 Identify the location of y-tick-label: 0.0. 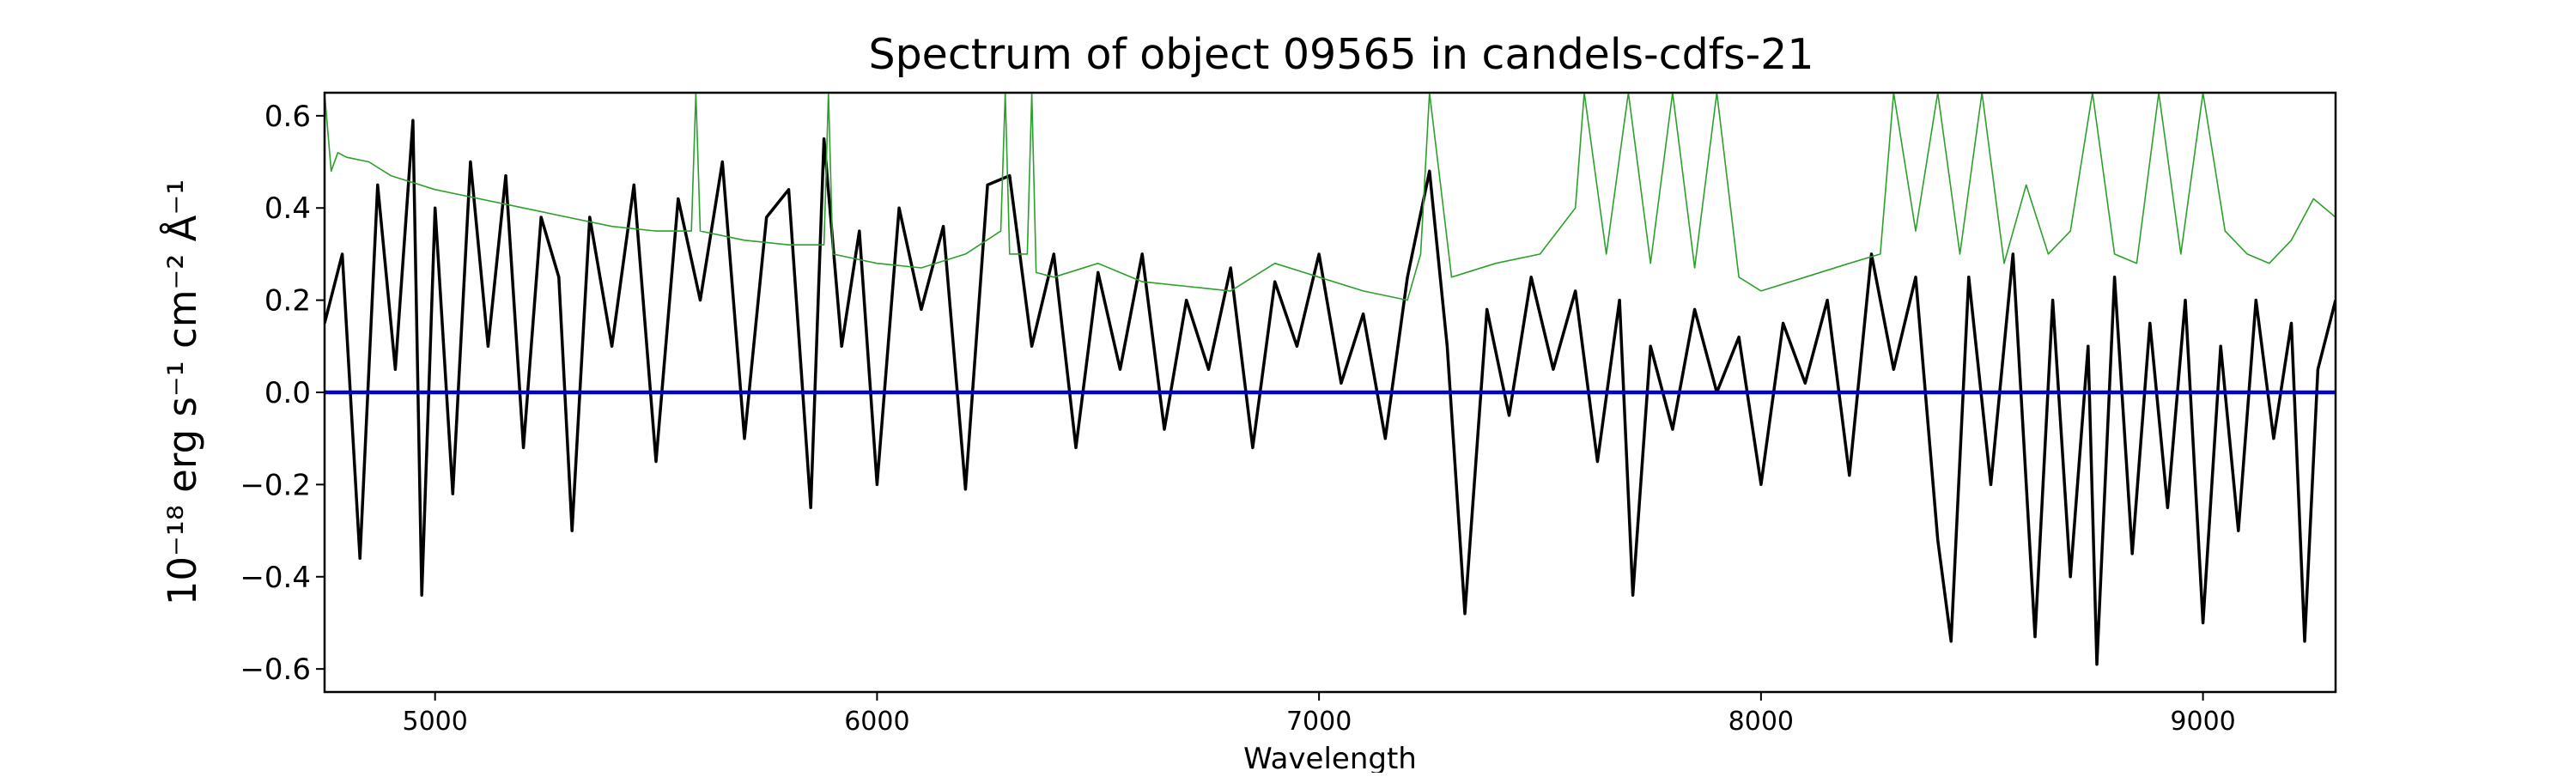
(287, 393).